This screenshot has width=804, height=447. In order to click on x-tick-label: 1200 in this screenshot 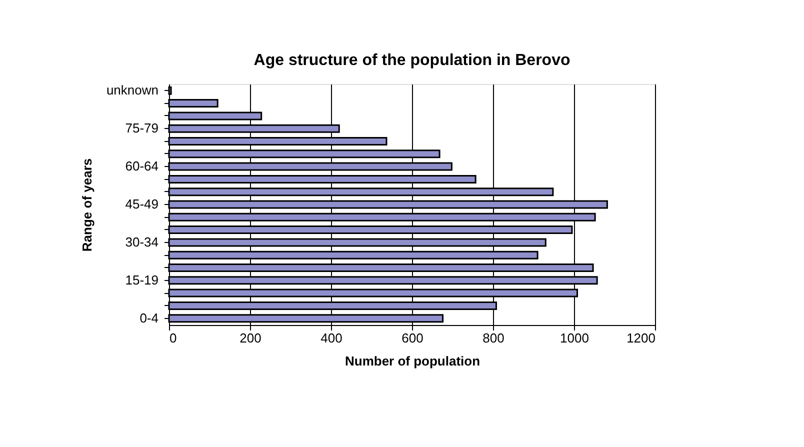, I will do `click(641, 338)`.